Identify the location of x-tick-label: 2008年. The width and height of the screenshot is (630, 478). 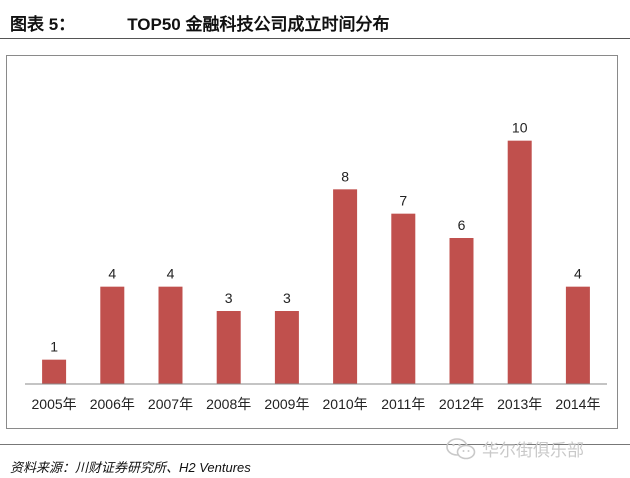
(228, 404).